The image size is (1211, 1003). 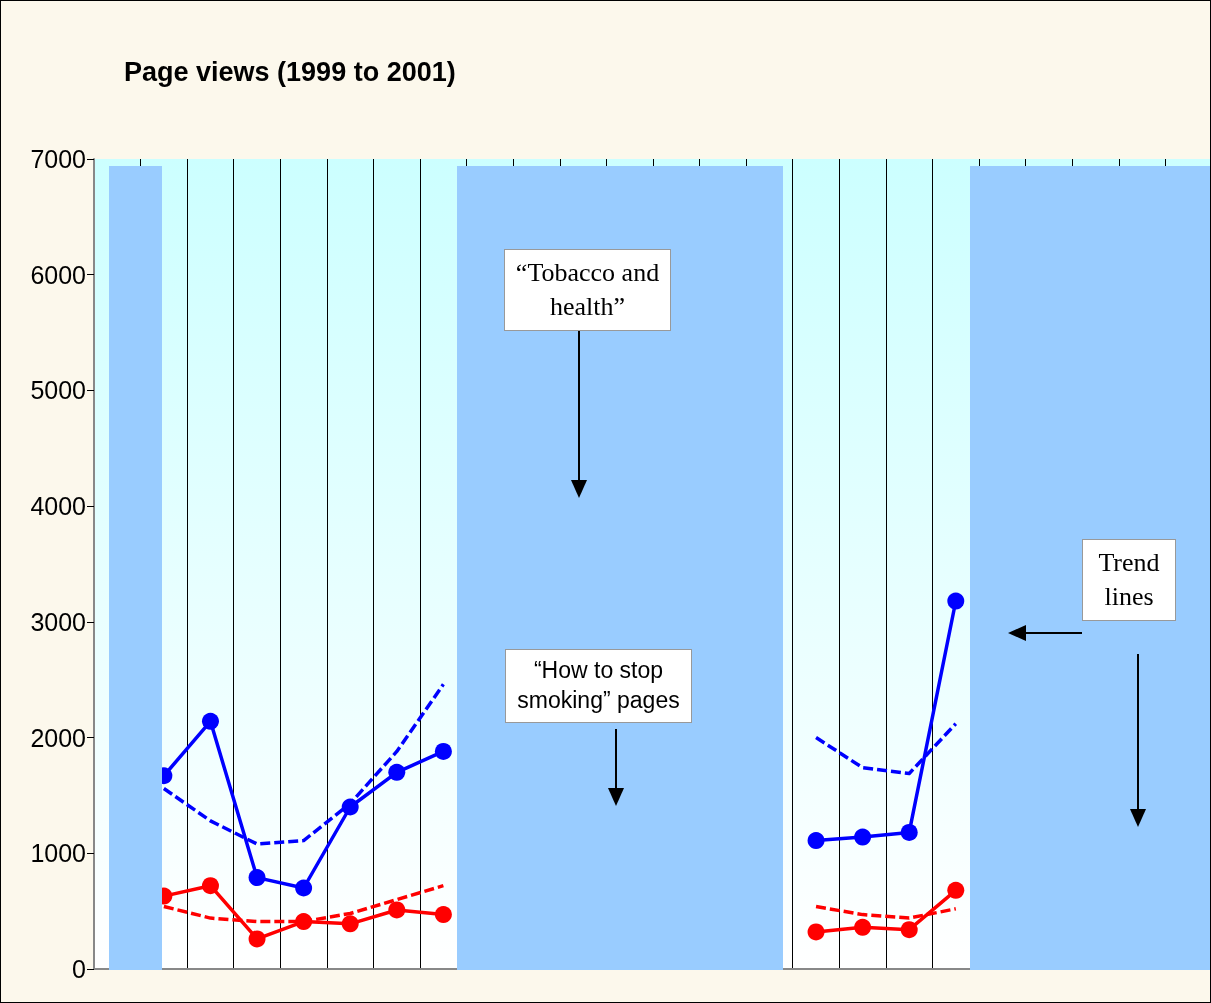 I want to click on annotation: “Tobacco and health”, so click(x=587, y=290).